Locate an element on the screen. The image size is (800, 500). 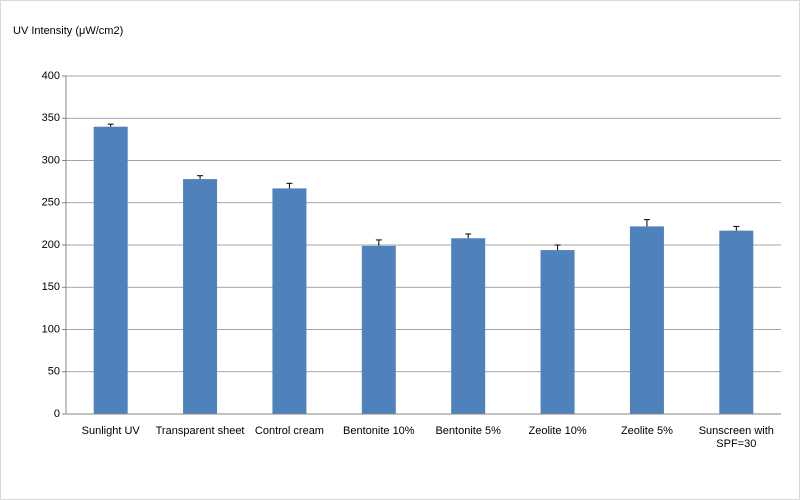
y-tick-label: 250 is located at coordinates (51, 203).